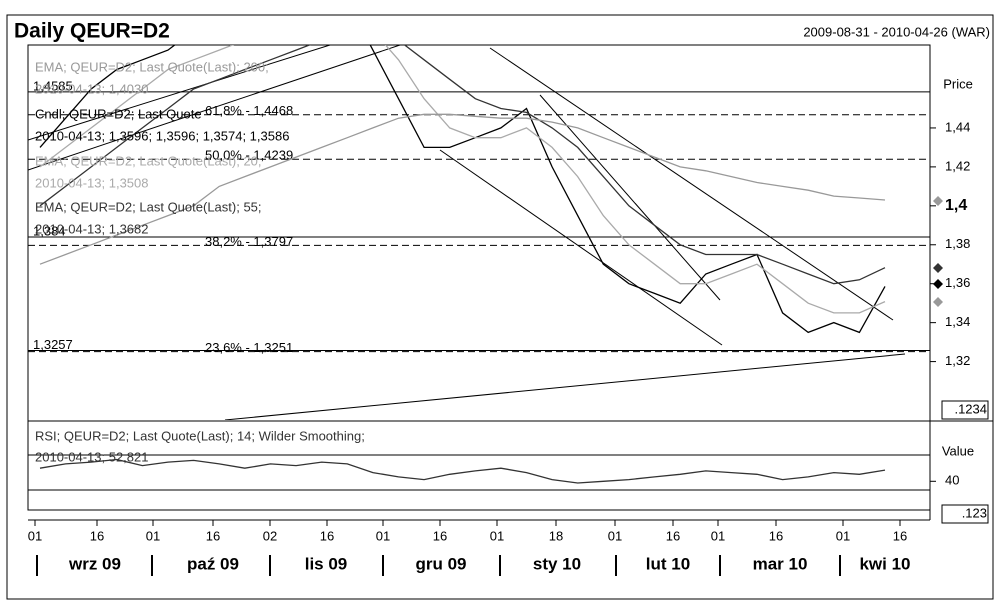  What do you see at coordinates (440, 563) in the screenshot?
I see `x-month-label: gru 09` at bounding box center [440, 563].